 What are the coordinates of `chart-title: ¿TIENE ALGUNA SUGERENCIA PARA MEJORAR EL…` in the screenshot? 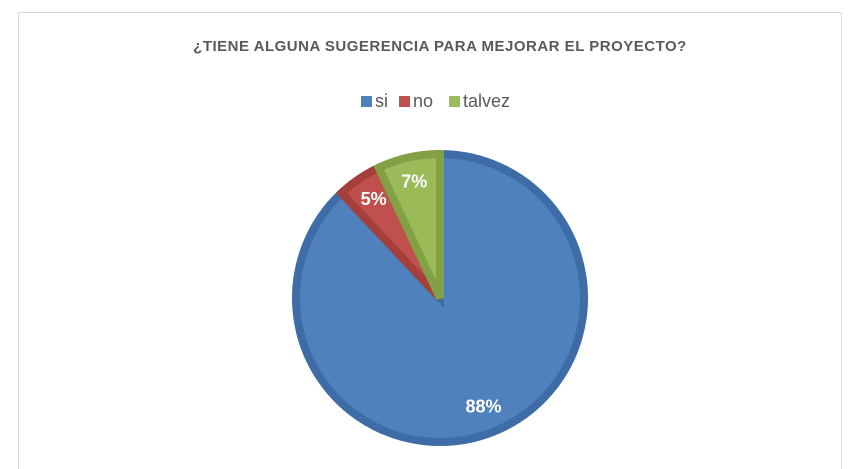 It's located at (440, 46).